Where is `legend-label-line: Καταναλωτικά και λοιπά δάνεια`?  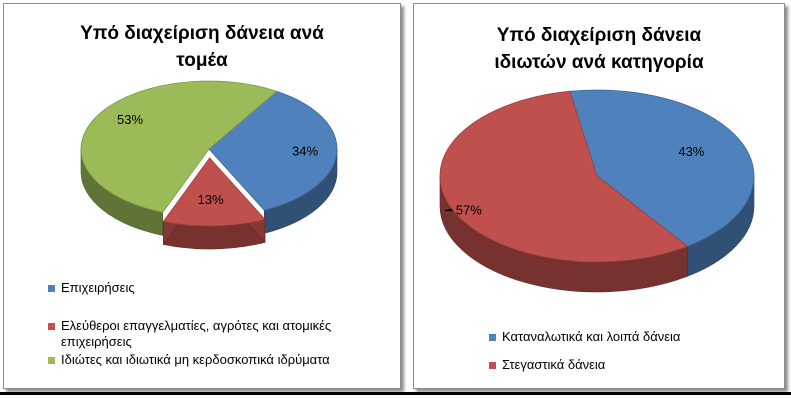 legend-label-line: Καταναλωτικά και λοιπά δάνεια is located at coordinates (591, 336).